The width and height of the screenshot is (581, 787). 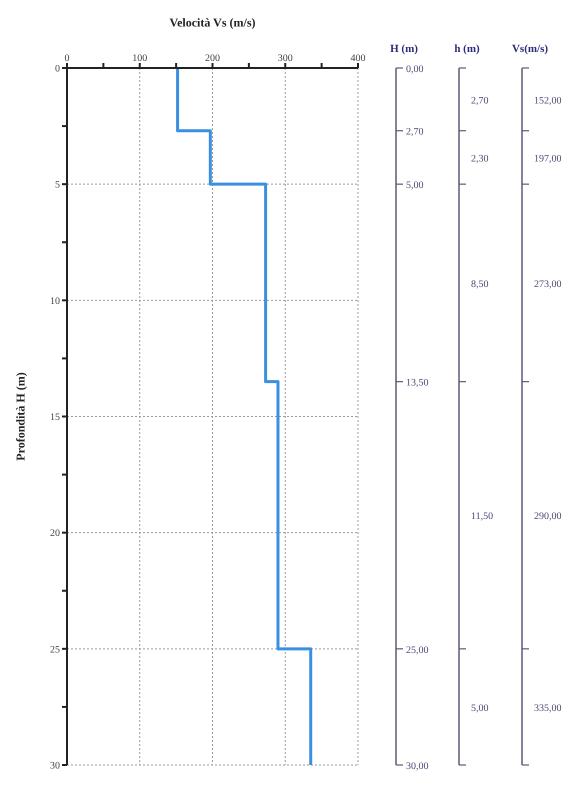 What do you see at coordinates (415, 69) in the screenshot?
I see `y2-tick-label: 0,00` at bounding box center [415, 69].